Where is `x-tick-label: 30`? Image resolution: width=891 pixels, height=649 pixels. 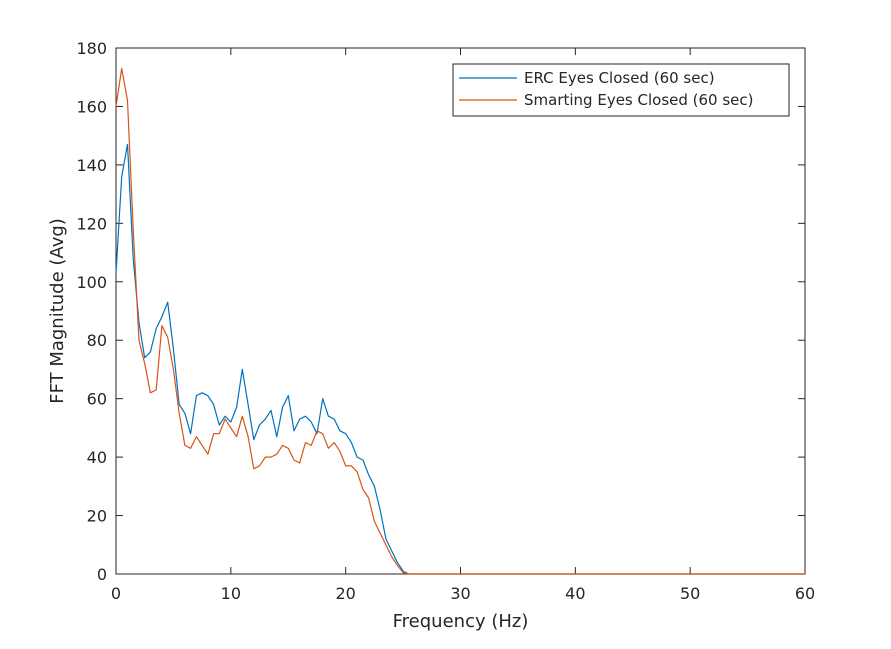 x-tick-label: 30 is located at coordinates (460, 593).